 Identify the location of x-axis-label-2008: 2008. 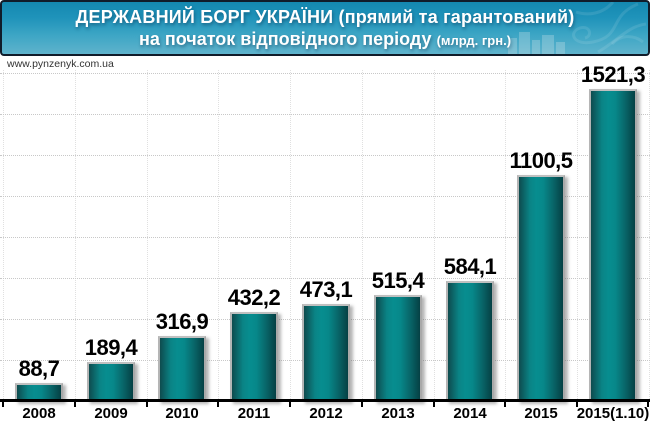
(39, 413).